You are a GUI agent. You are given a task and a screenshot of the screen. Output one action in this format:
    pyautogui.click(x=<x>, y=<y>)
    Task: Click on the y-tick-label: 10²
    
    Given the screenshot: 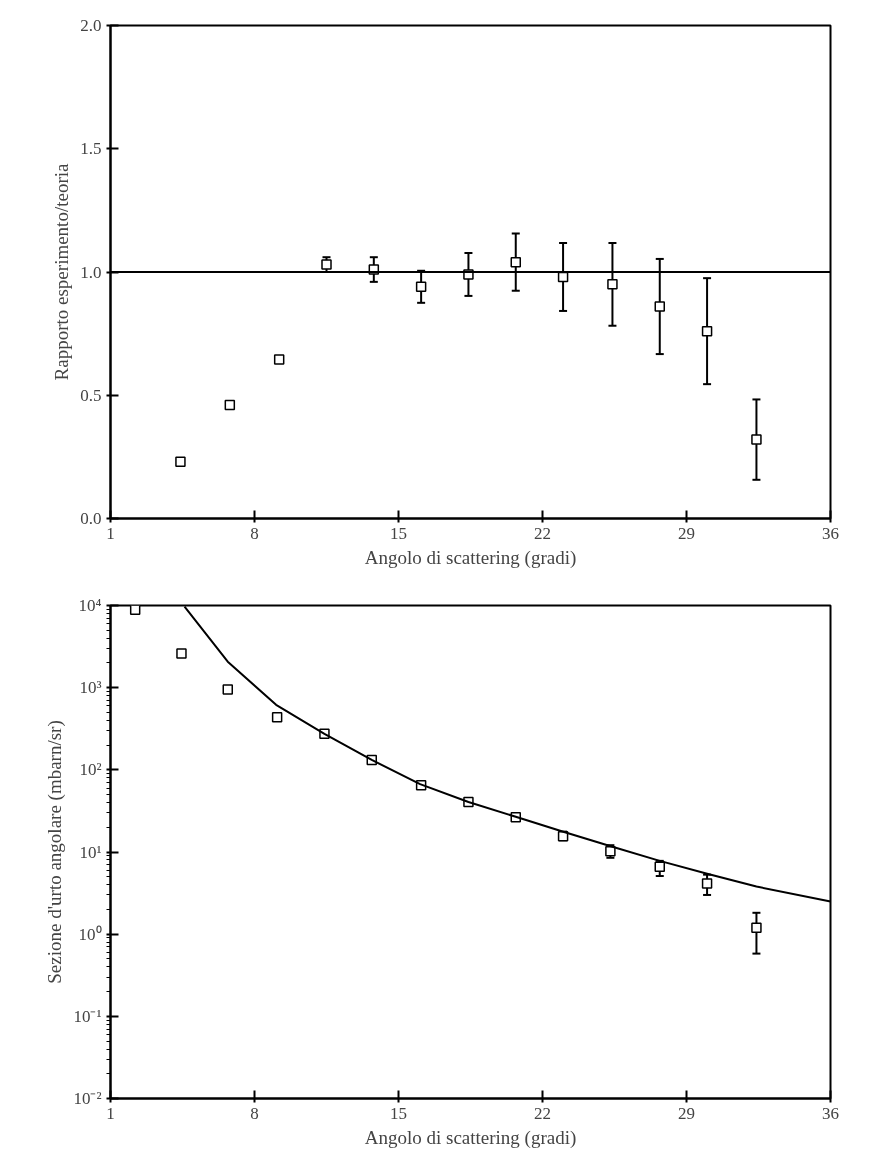 What is the action you would take?
    pyautogui.click(x=90, y=770)
    